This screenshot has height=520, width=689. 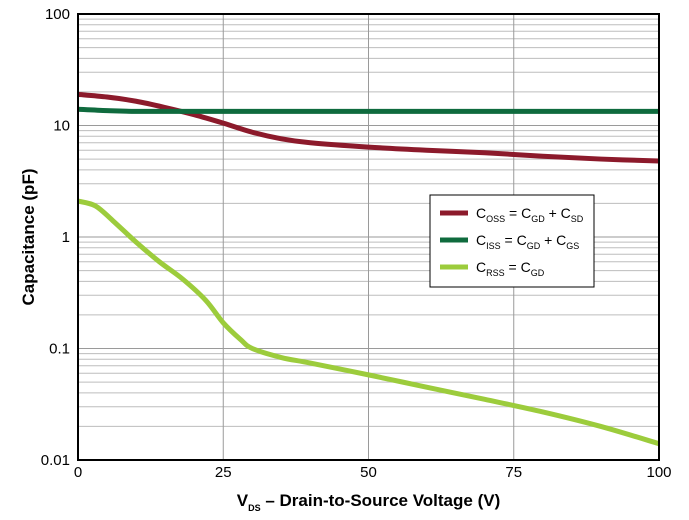 I want to click on y-tick-label: 0.1, so click(x=59, y=349).